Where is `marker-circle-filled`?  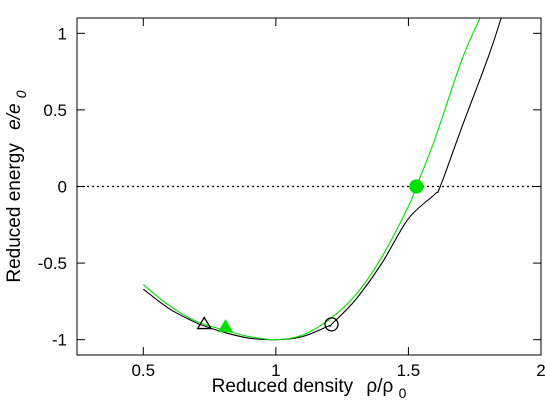 marker-circle-filled is located at coordinates (416, 186).